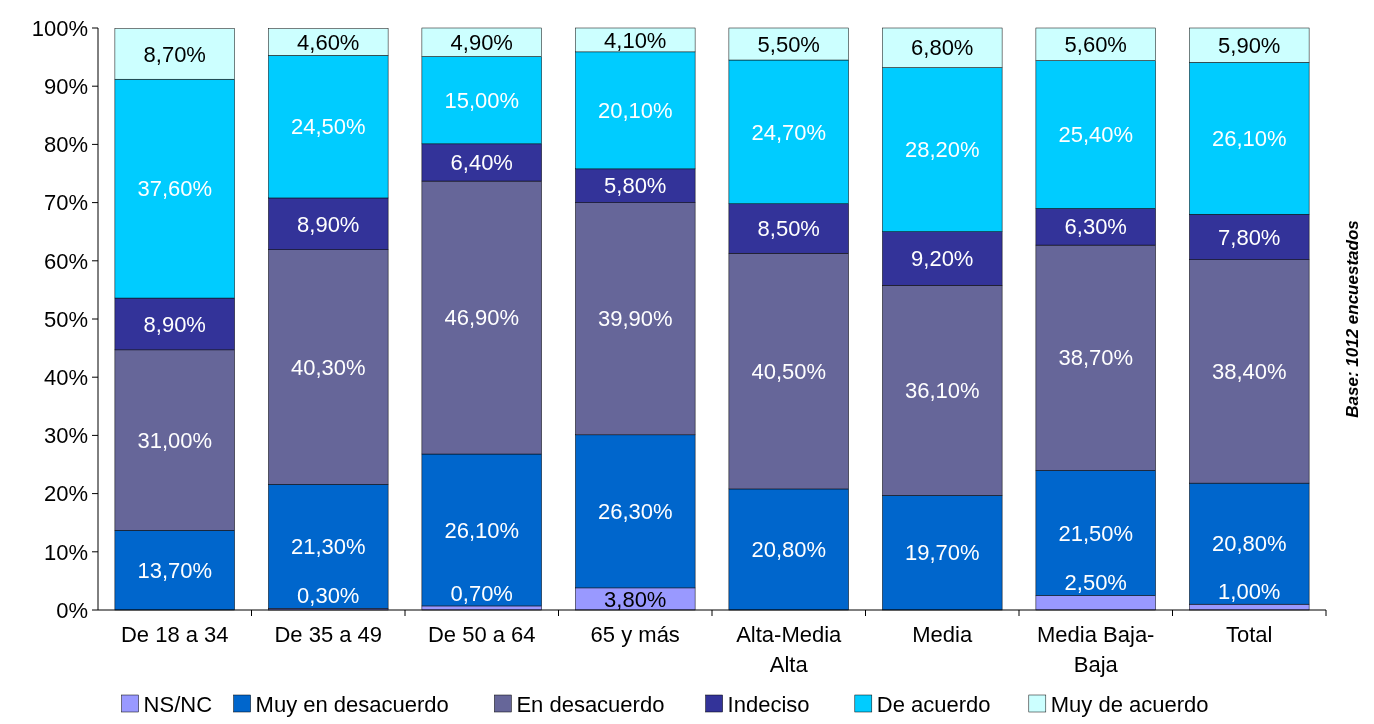 This screenshot has height=724, width=1374. I want to click on data-label: 0,30%, so click(328, 595).